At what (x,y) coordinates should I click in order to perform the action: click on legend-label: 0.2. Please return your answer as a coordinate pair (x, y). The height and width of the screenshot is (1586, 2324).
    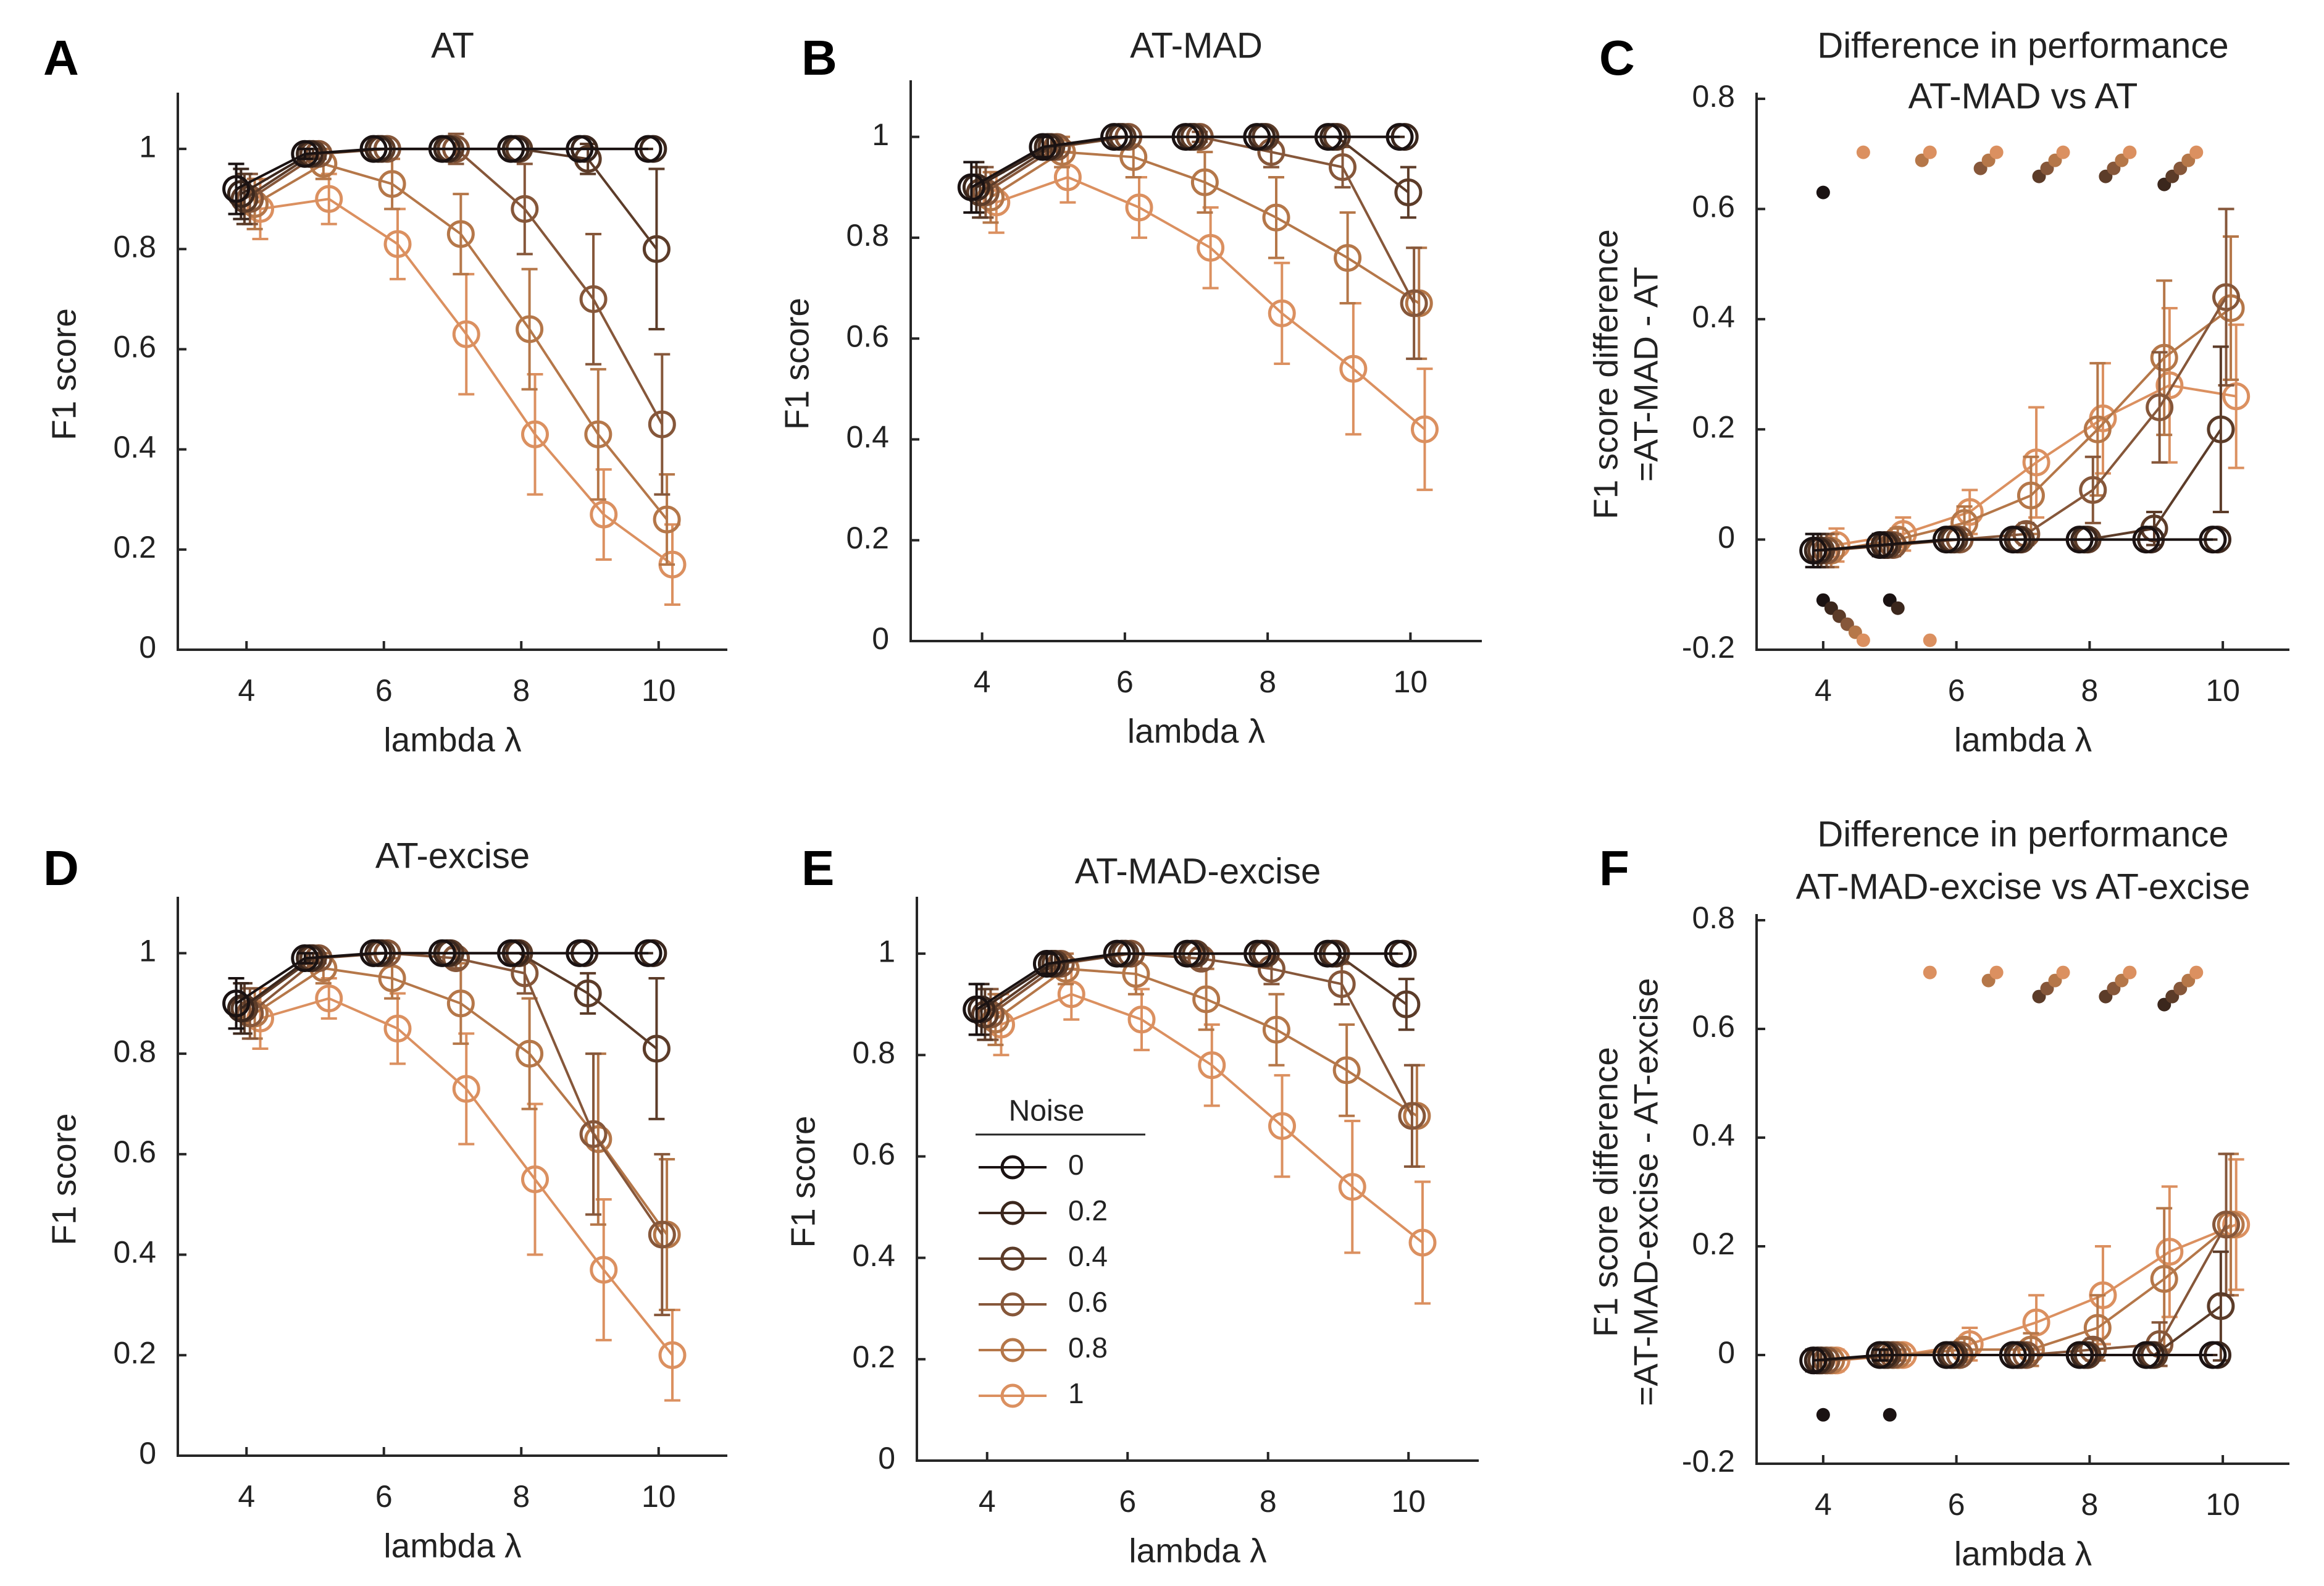
    Looking at the image, I should click on (1088, 1210).